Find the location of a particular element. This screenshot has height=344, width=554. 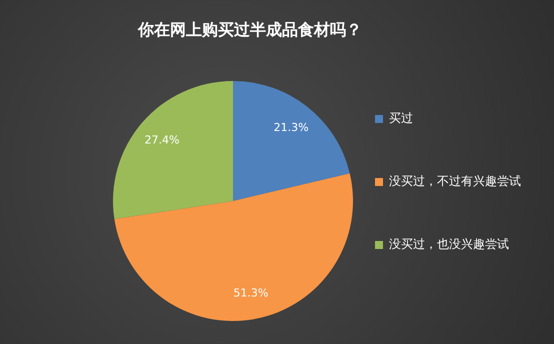

legend-label: 没买过，不过有兴趣尝试 is located at coordinates (455, 181).